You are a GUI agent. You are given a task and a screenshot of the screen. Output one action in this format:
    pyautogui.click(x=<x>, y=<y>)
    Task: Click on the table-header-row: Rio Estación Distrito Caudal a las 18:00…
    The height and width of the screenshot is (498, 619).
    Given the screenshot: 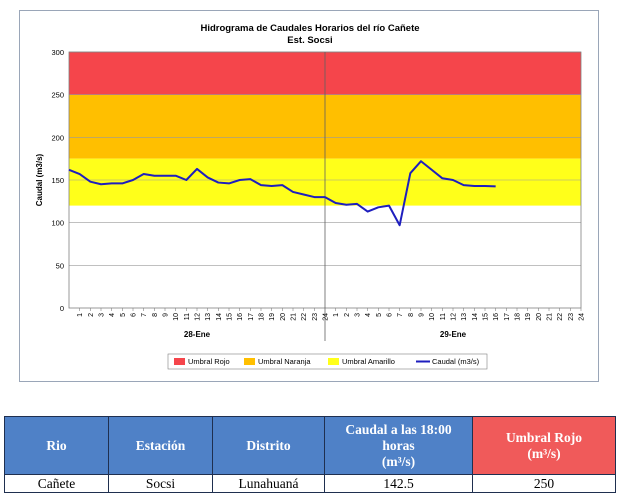 What is the action you would take?
    pyautogui.click(x=310, y=445)
    